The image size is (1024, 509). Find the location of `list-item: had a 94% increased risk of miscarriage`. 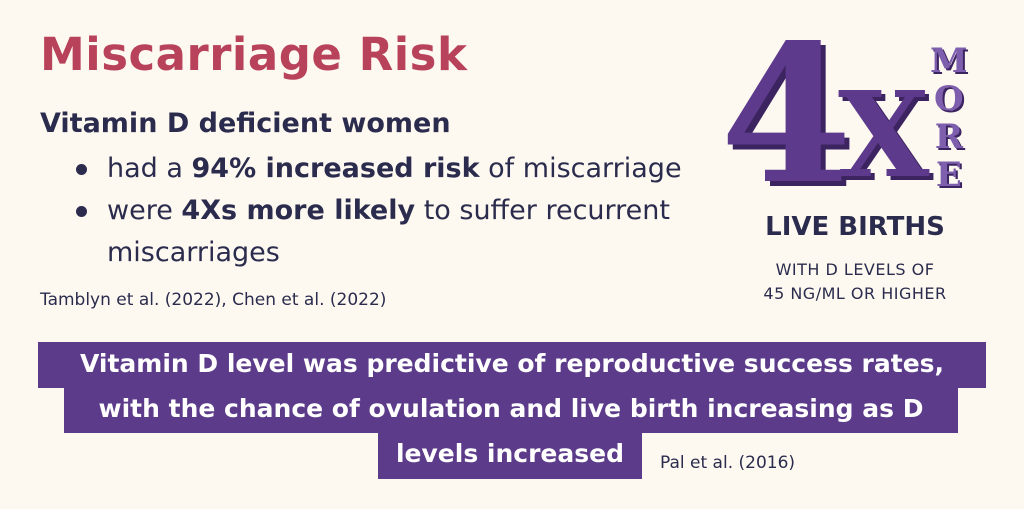

list-item: had a 94% increased risk of miscarriage is located at coordinates (394, 169).